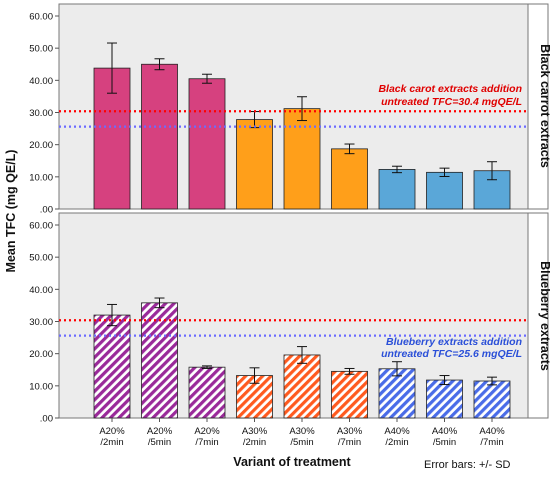  What do you see at coordinates (11, 211) in the screenshot?
I see `y-axis-title: Mean TFC (mg QE/L)` at bounding box center [11, 211].